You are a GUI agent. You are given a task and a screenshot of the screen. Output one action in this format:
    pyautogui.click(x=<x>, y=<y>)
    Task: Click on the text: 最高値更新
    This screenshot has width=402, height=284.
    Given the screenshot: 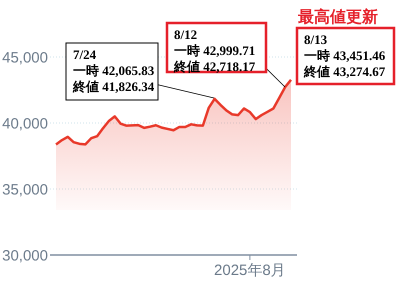 What is the action you would take?
    pyautogui.click(x=337, y=16)
    